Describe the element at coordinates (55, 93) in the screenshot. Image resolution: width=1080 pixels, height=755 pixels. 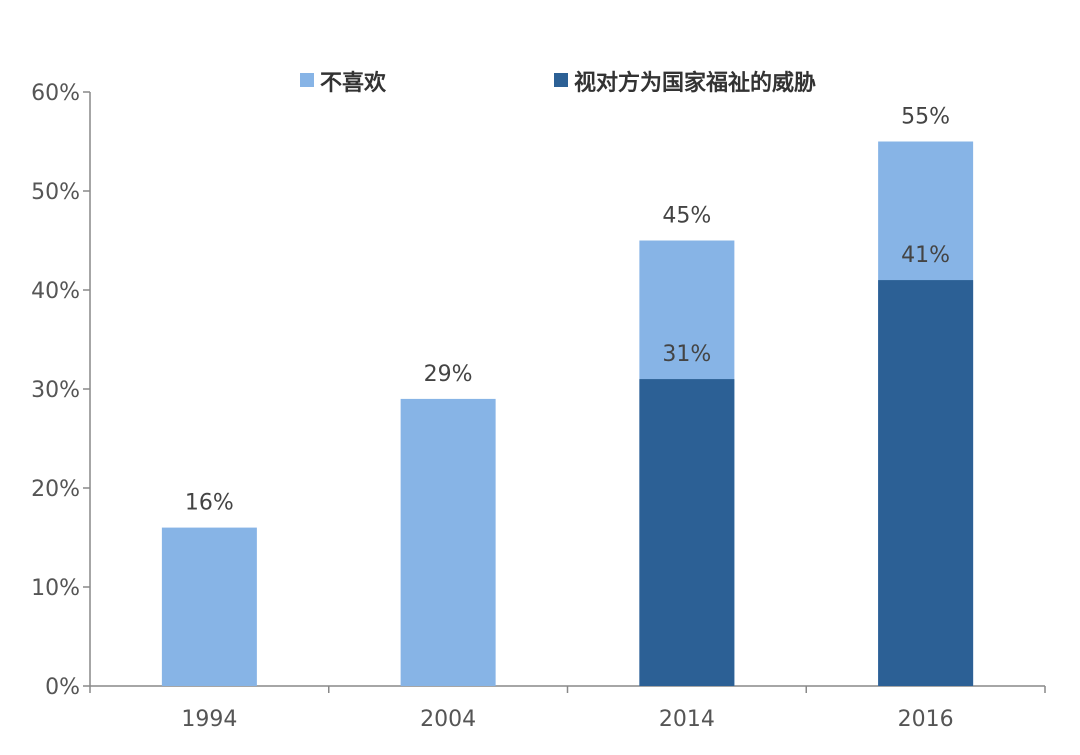
I see `y-tick-label: 60%` at that location.